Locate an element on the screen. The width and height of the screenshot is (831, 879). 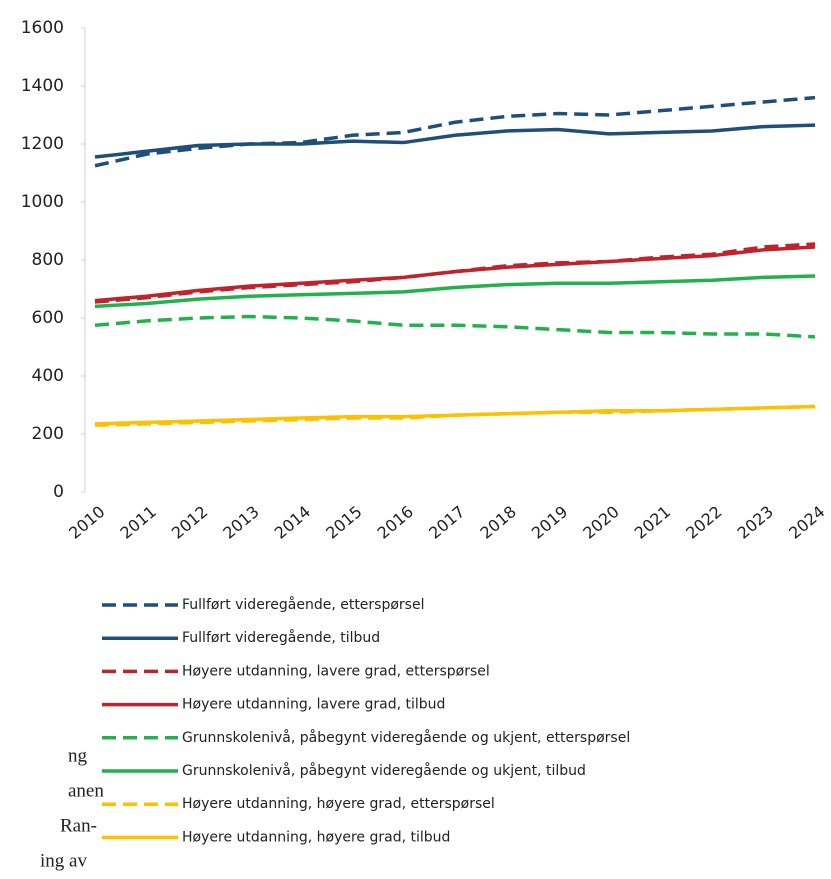
x-tick-label: 2018 is located at coordinates (497, 522).